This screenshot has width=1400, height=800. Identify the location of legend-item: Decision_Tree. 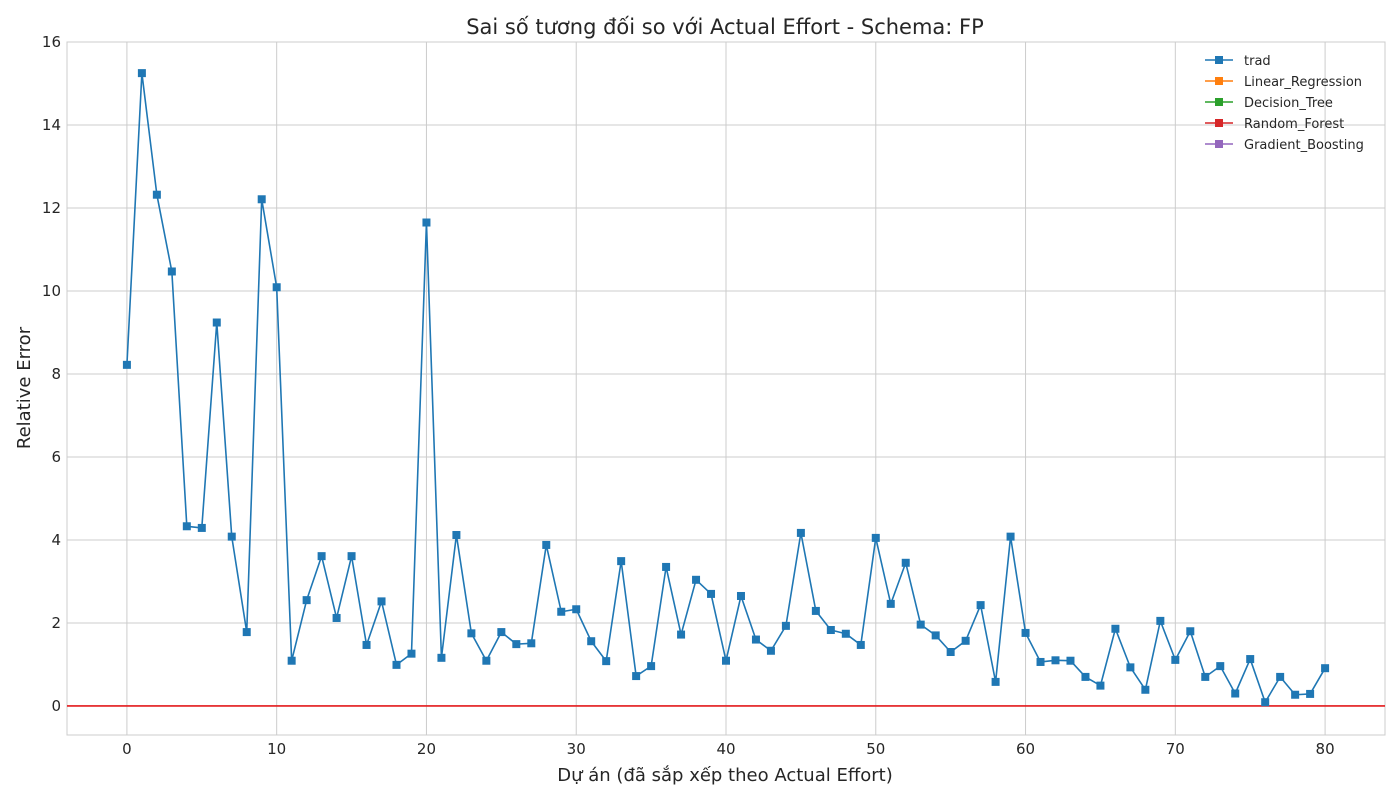
(1269, 103).